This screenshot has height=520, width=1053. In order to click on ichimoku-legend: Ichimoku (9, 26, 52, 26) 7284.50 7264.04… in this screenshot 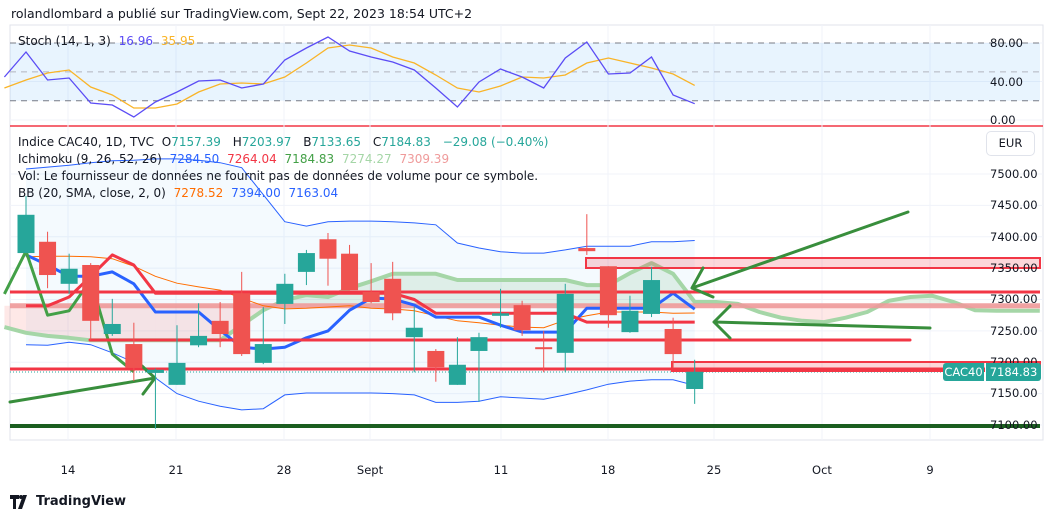, I will do `click(235, 159)`.